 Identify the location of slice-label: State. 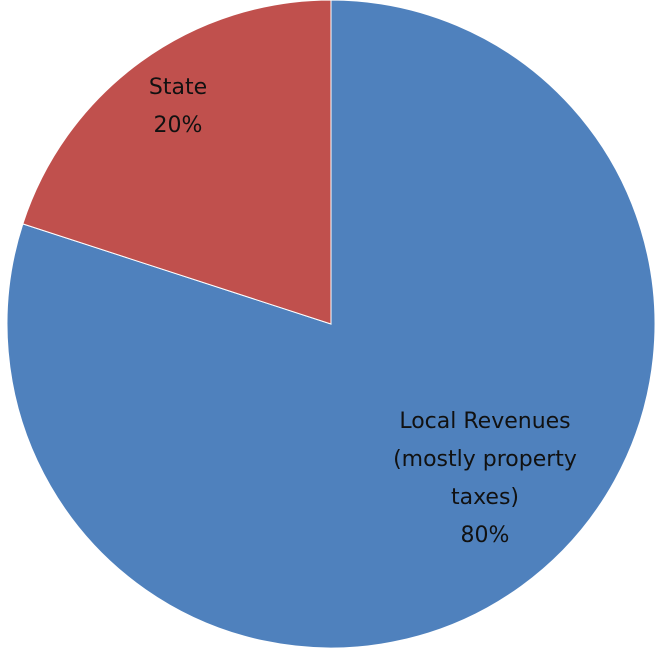
(178, 87).